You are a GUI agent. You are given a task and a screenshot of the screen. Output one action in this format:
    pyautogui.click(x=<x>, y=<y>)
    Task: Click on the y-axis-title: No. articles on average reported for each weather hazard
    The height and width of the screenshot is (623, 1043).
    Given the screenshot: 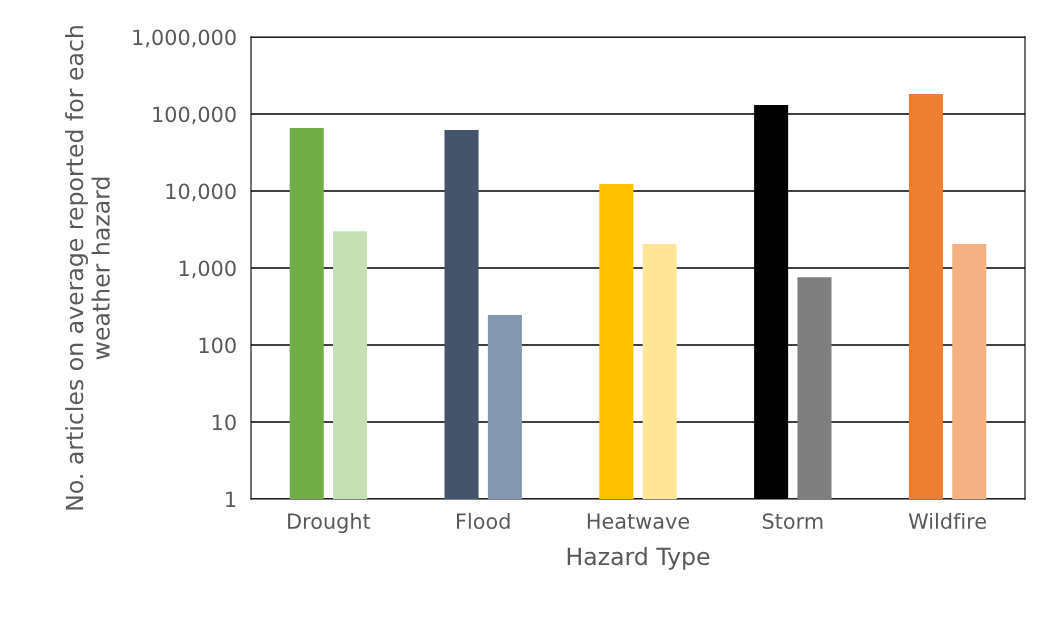 What is the action you would take?
    pyautogui.click(x=87, y=268)
    